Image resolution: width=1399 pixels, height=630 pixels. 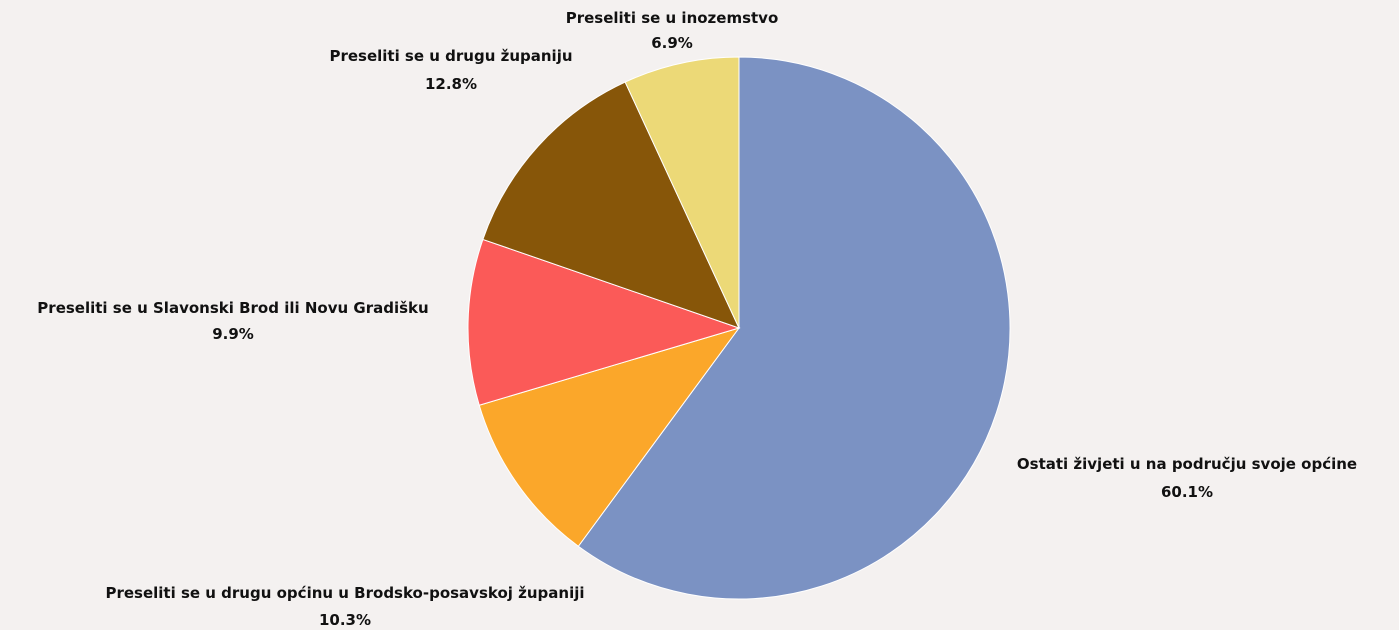 What do you see at coordinates (450, 56) in the screenshot?
I see `slice-label-other-county: Preseliti se u drugu županiju` at bounding box center [450, 56].